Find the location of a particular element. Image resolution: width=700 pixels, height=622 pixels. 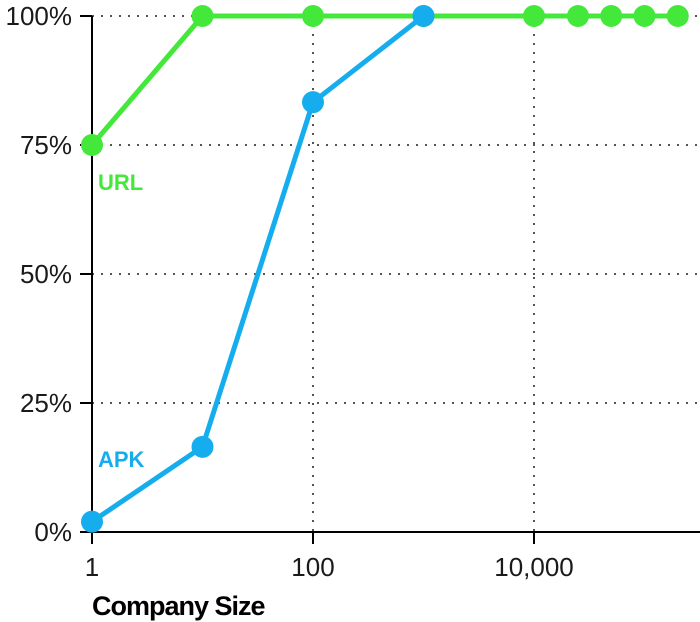

series-label-url: URL is located at coordinates (120, 182).